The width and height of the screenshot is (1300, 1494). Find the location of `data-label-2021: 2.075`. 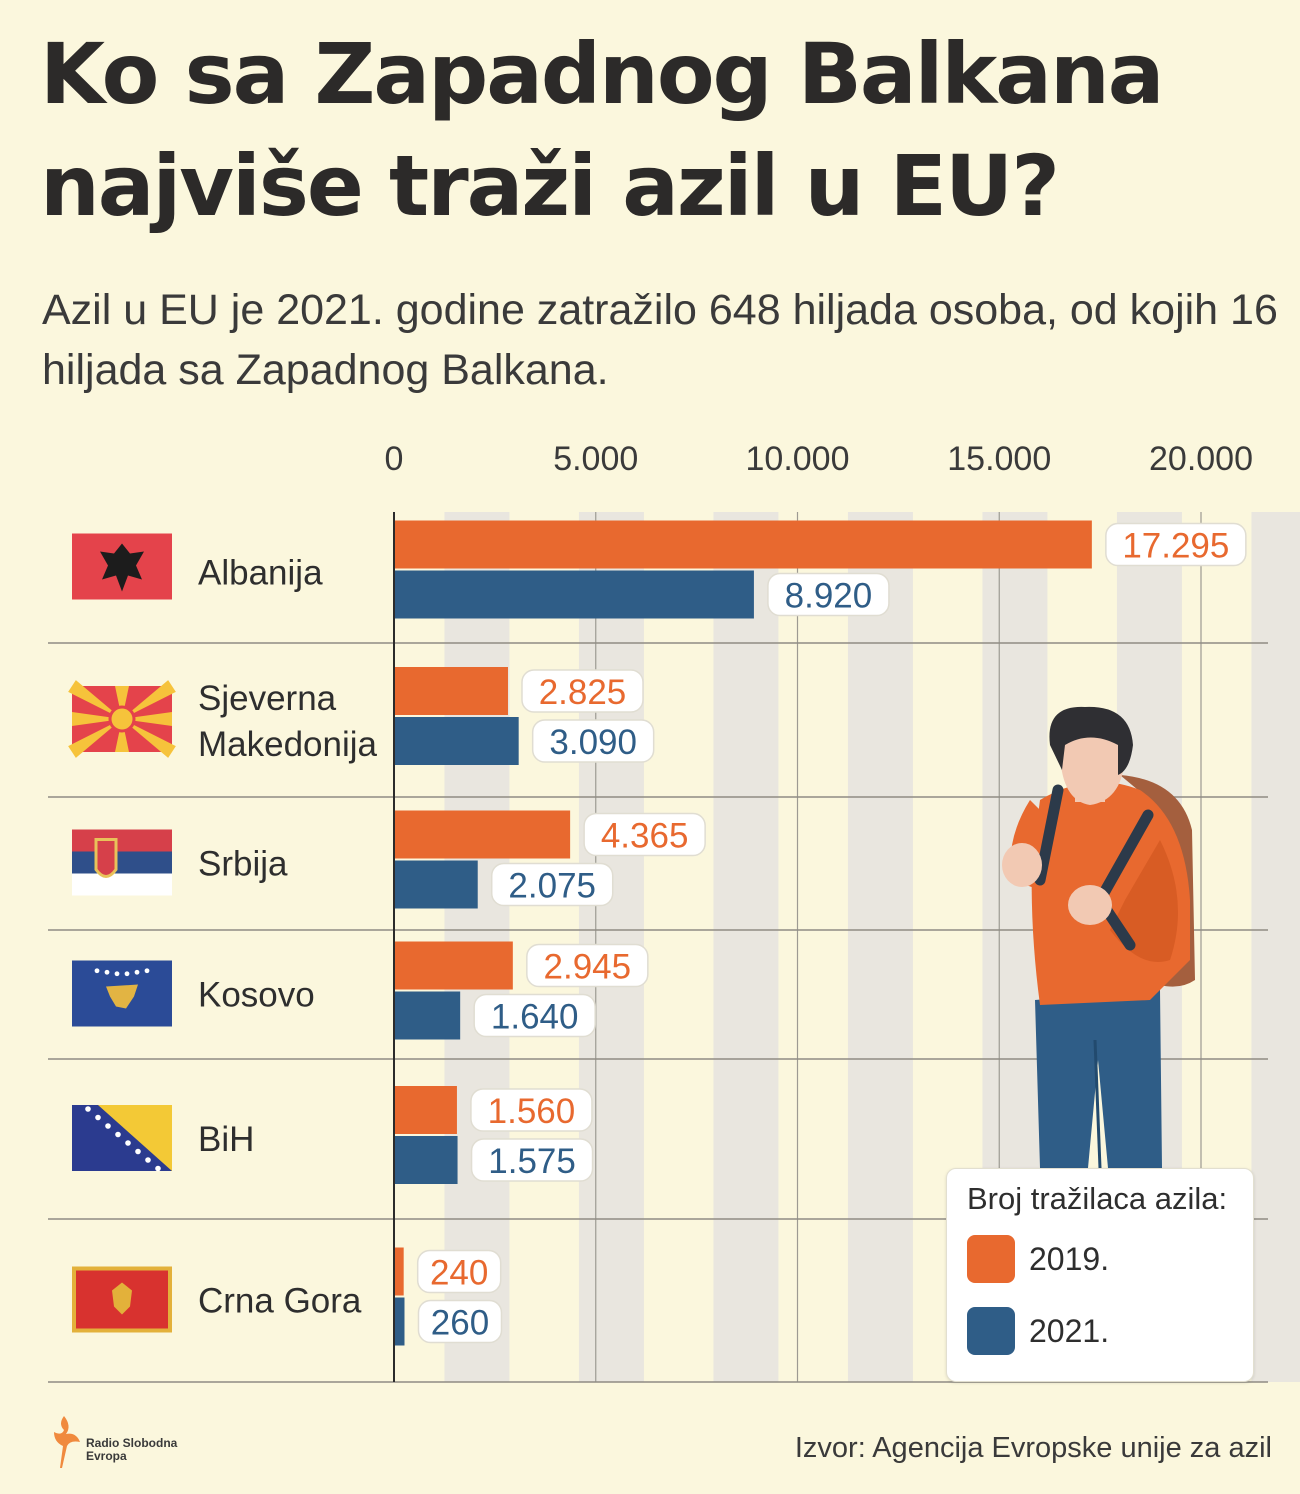

data-label-2021: 2.075 is located at coordinates (552, 886).